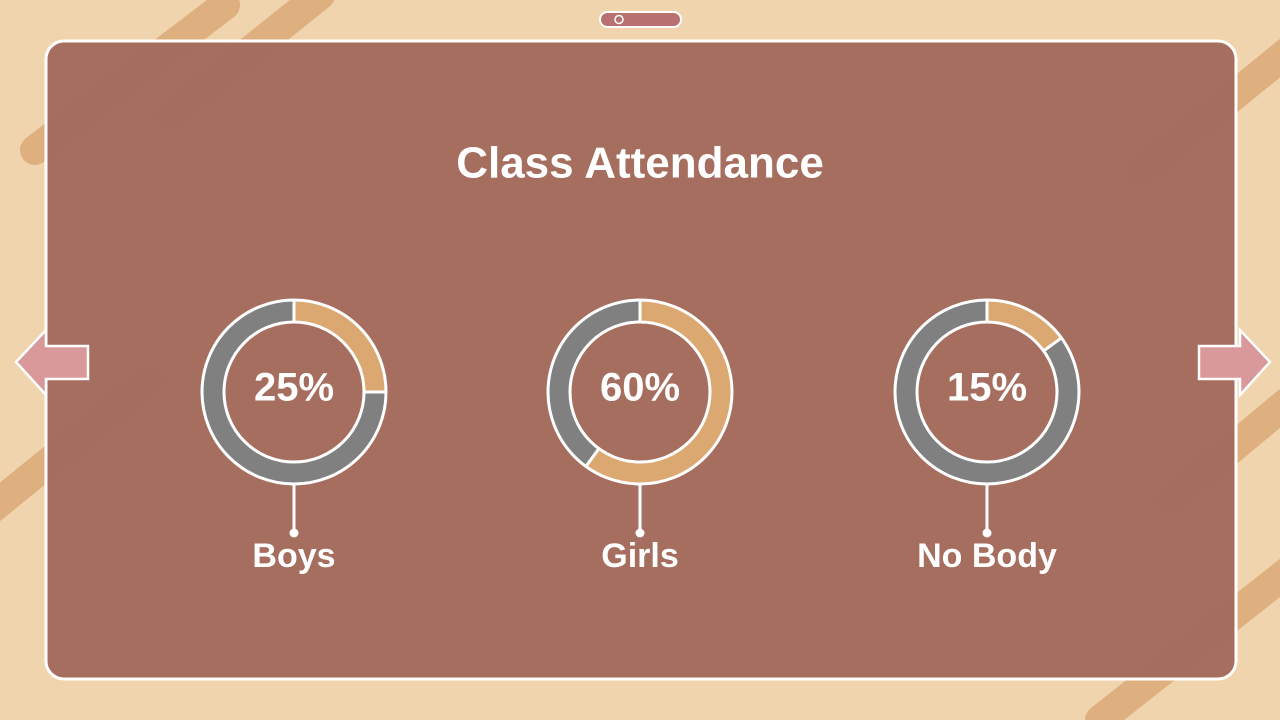 This screenshot has width=1280, height=720. What do you see at coordinates (987, 556) in the screenshot?
I see `category-label: No Body` at bounding box center [987, 556].